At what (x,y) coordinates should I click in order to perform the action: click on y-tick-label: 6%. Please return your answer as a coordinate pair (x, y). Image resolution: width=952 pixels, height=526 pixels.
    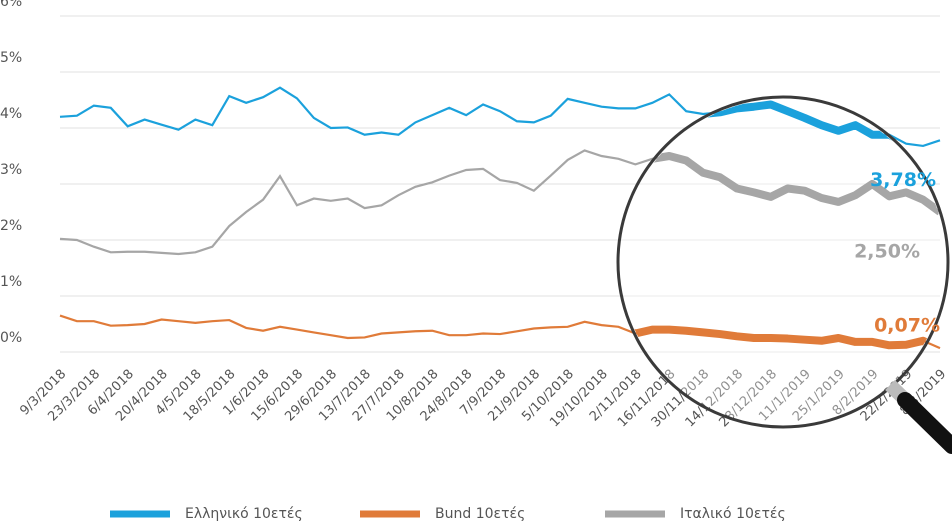
    Looking at the image, I should click on (11, 5).